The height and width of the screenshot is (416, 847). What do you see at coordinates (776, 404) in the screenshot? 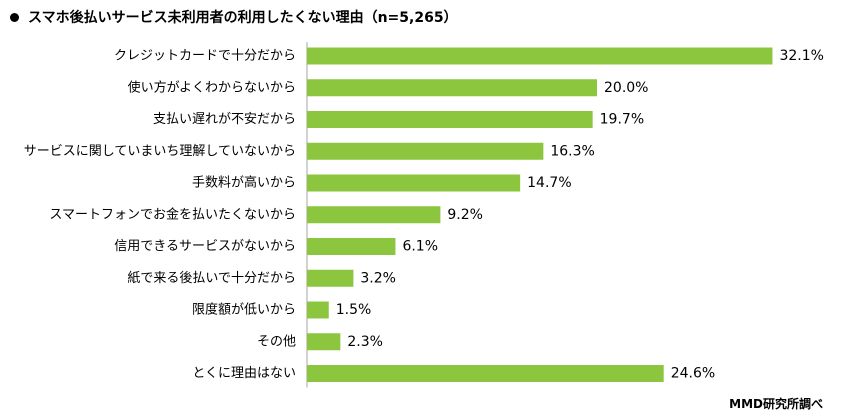
I see `source-credit: MMD研究所調べ` at bounding box center [776, 404].